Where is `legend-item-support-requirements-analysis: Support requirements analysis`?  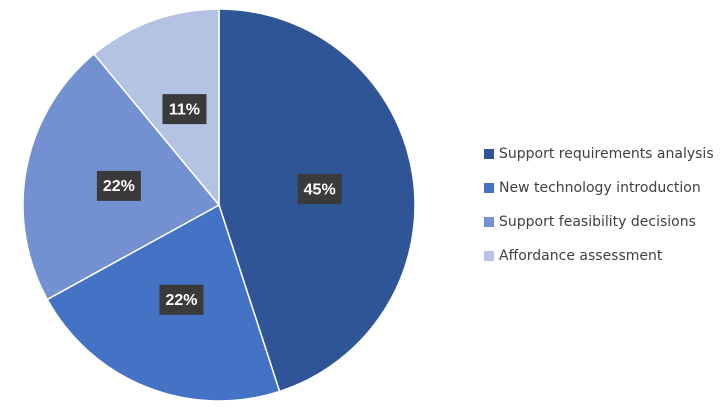 legend-item-support-requirements-analysis: Support requirements analysis is located at coordinates (599, 153).